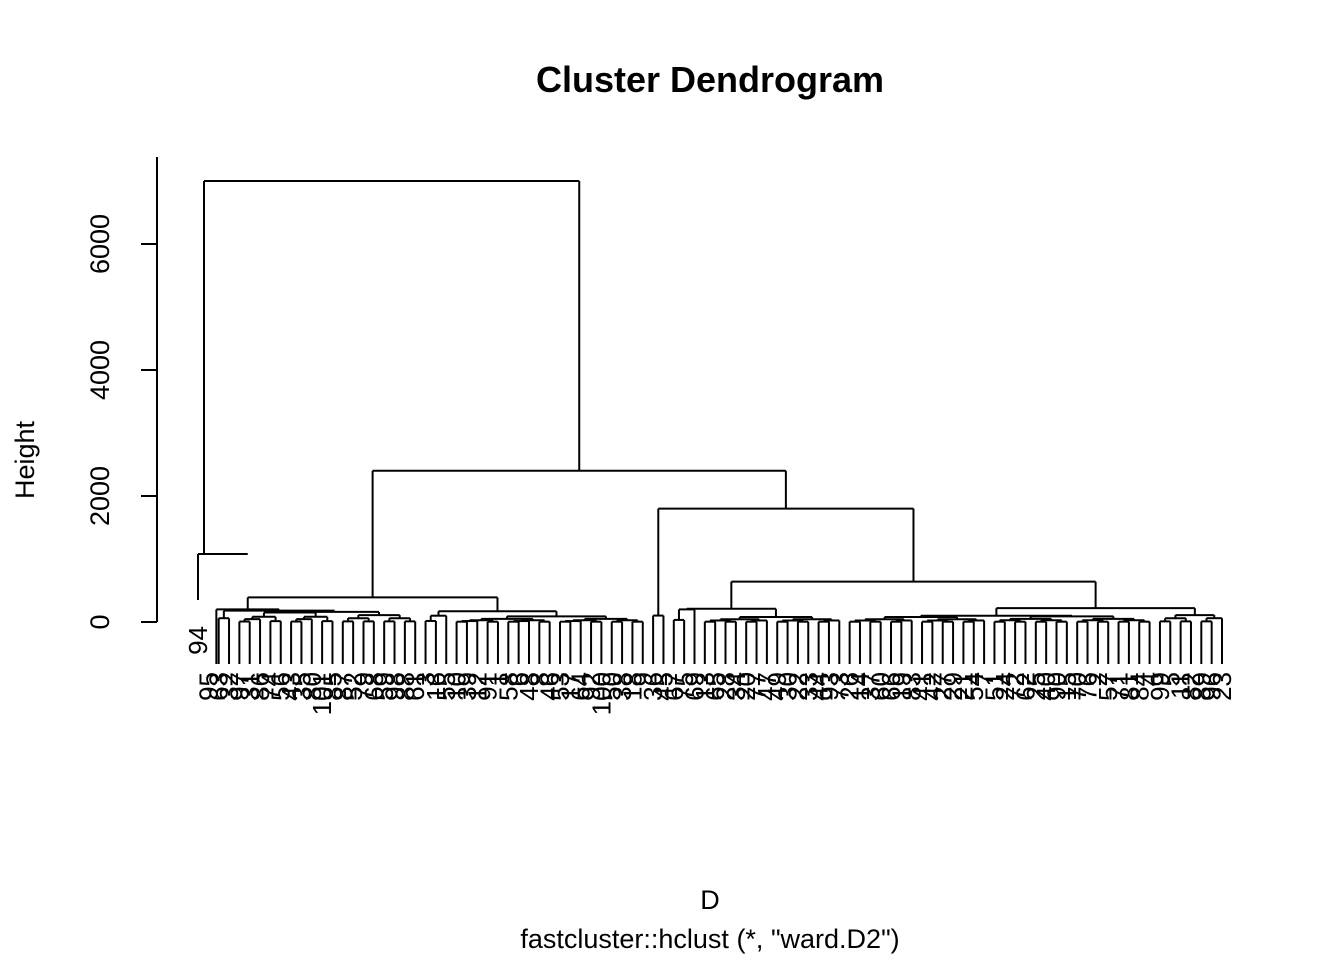  Describe the element at coordinates (1046, 686) in the screenshot. I see `leaf-label: 40` at that location.